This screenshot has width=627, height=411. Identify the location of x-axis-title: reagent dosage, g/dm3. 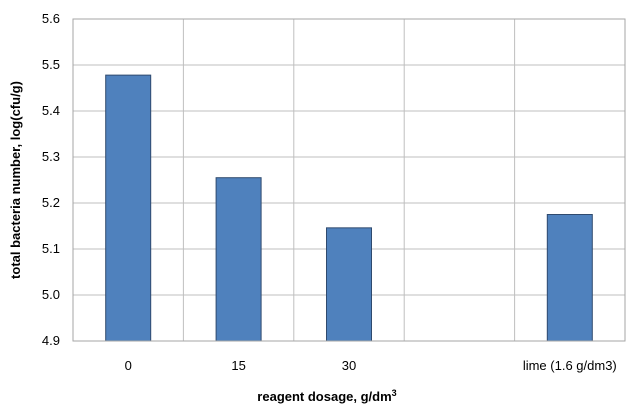
(326, 396).